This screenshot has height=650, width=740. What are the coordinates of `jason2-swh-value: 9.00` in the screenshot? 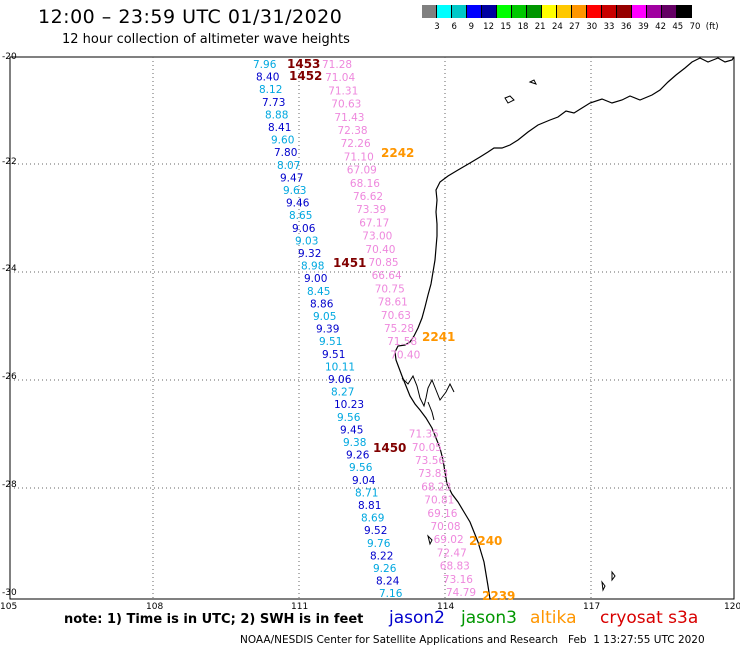 It's located at (315, 279).